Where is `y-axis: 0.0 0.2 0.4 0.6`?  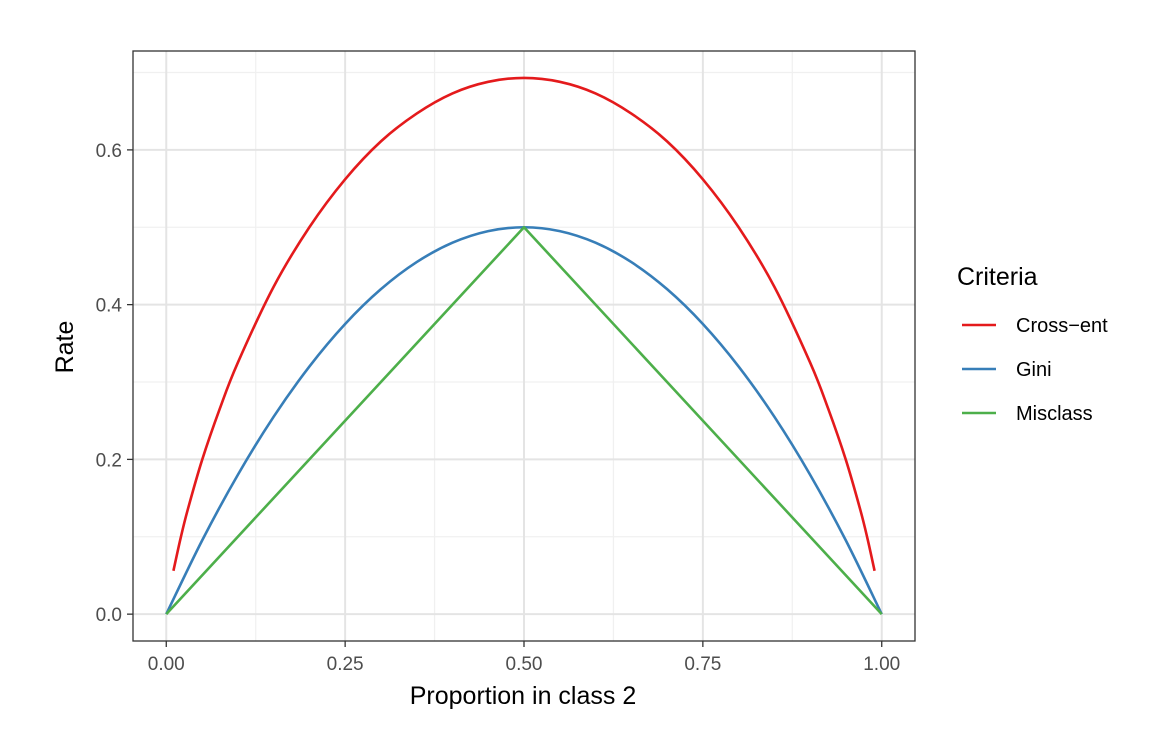 y-axis: 0.0 0.2 0.4 0.6 is located at coordinates (114, 383).